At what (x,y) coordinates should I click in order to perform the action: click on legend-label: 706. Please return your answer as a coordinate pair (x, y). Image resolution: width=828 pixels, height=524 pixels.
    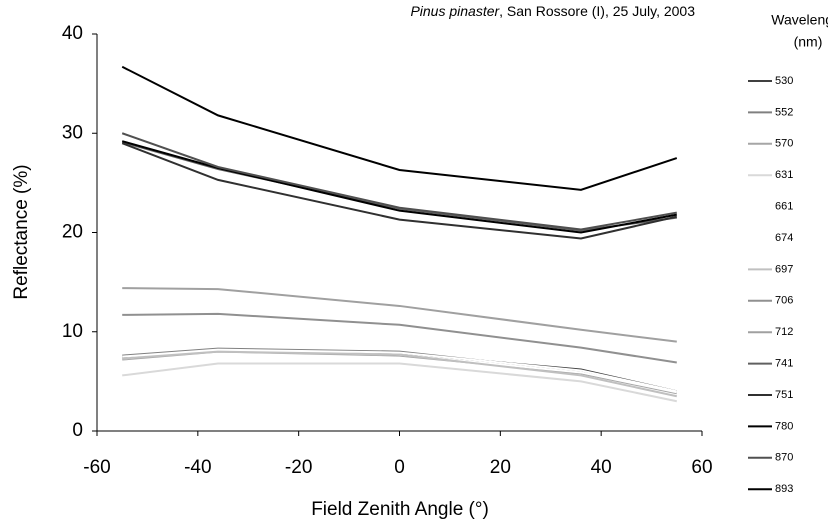
    Looking at the image, I should click on (784, 301).